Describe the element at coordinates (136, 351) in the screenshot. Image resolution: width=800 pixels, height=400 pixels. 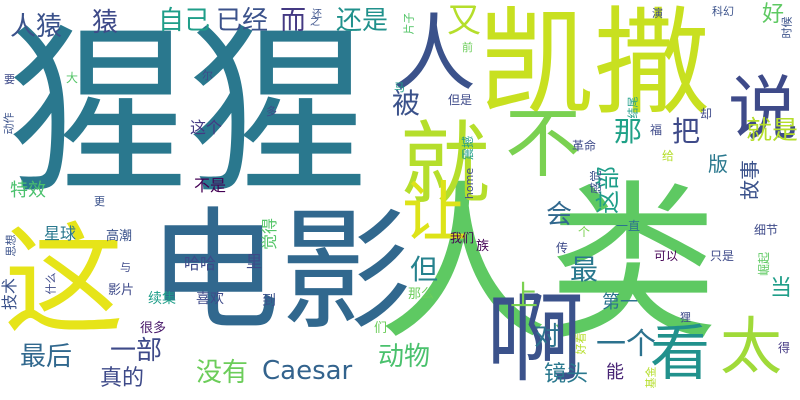
I see `word: 一部` at that location.